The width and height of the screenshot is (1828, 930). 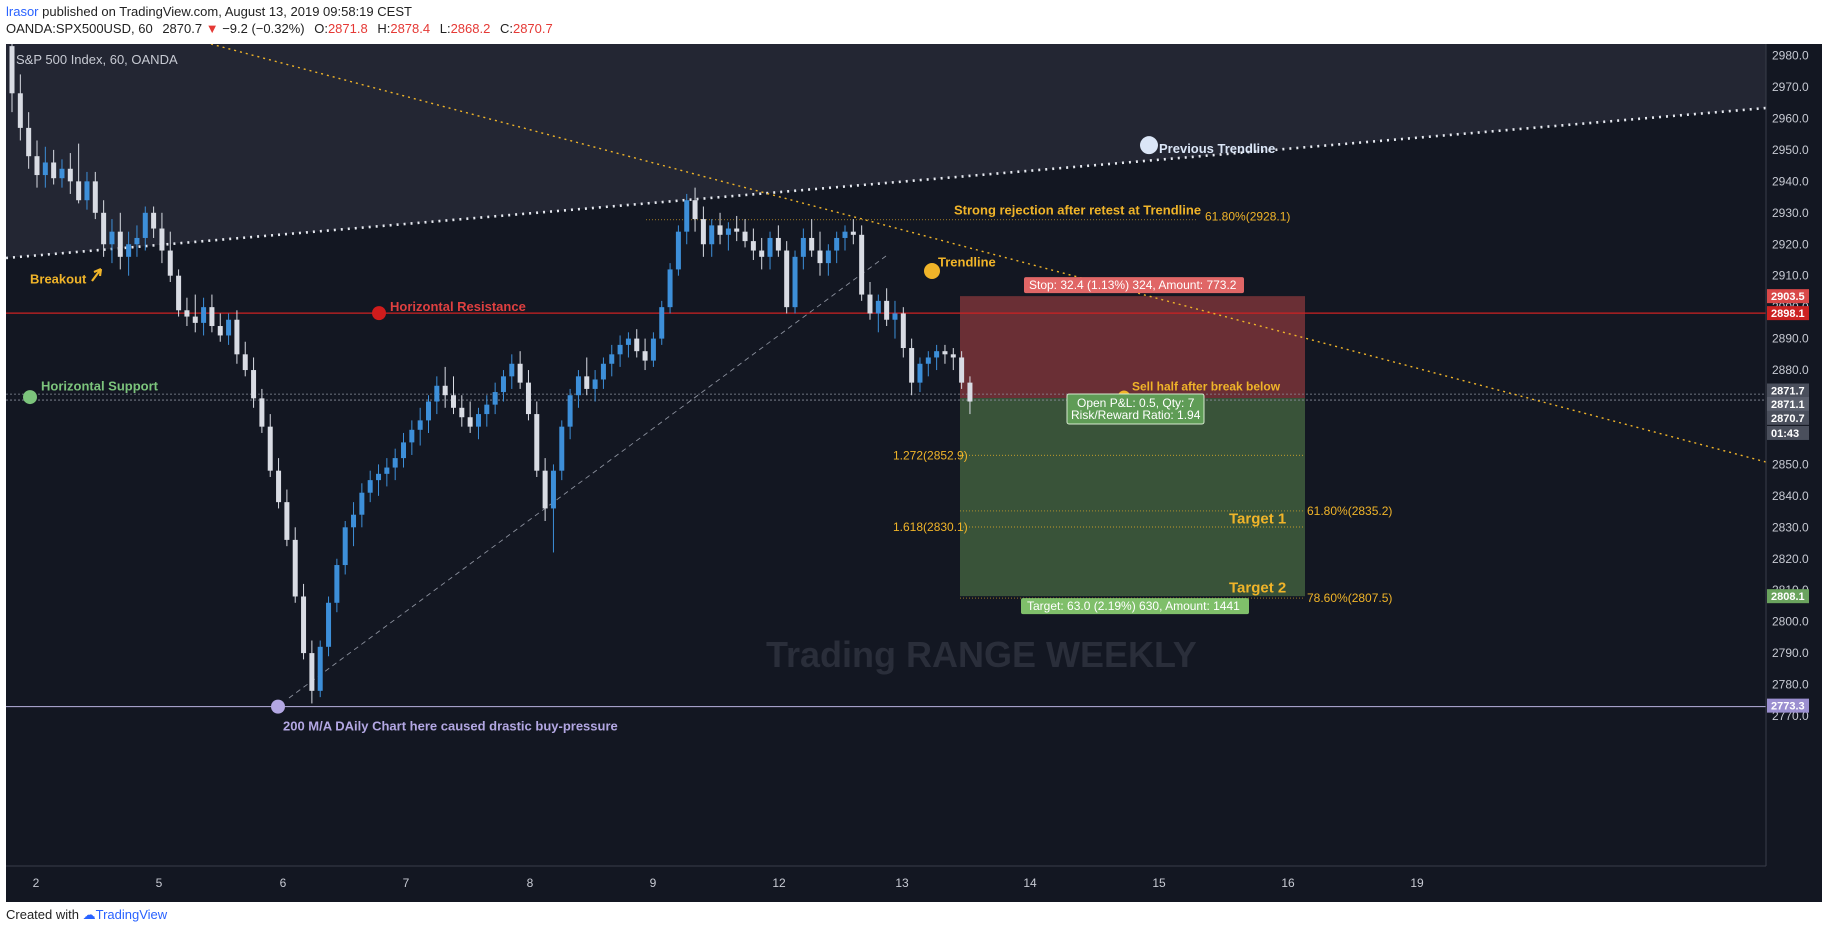 I want to click on price-change: −9.2 (−0.32%), so click(x=263, y=28).